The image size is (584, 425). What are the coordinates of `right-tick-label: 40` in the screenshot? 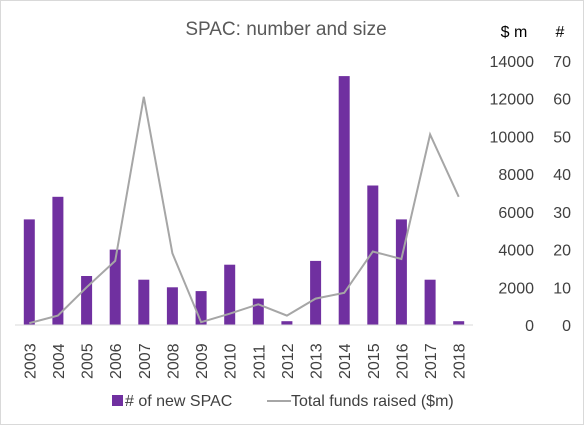 It's located at (562, 175).